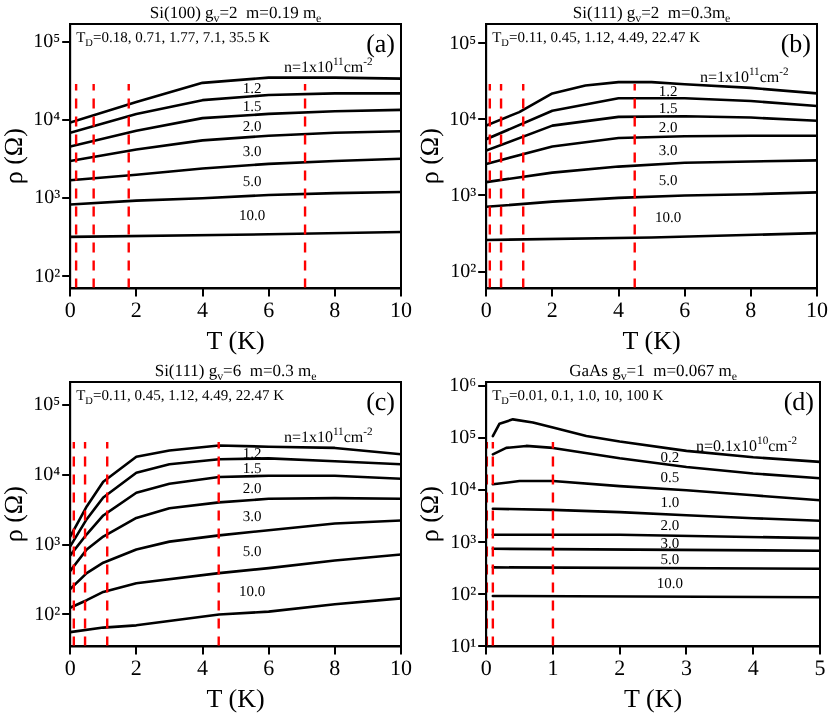  Describe the element at coordinates (686, 669) in the screenshot. I see `x-tick-label: 3` at that location.